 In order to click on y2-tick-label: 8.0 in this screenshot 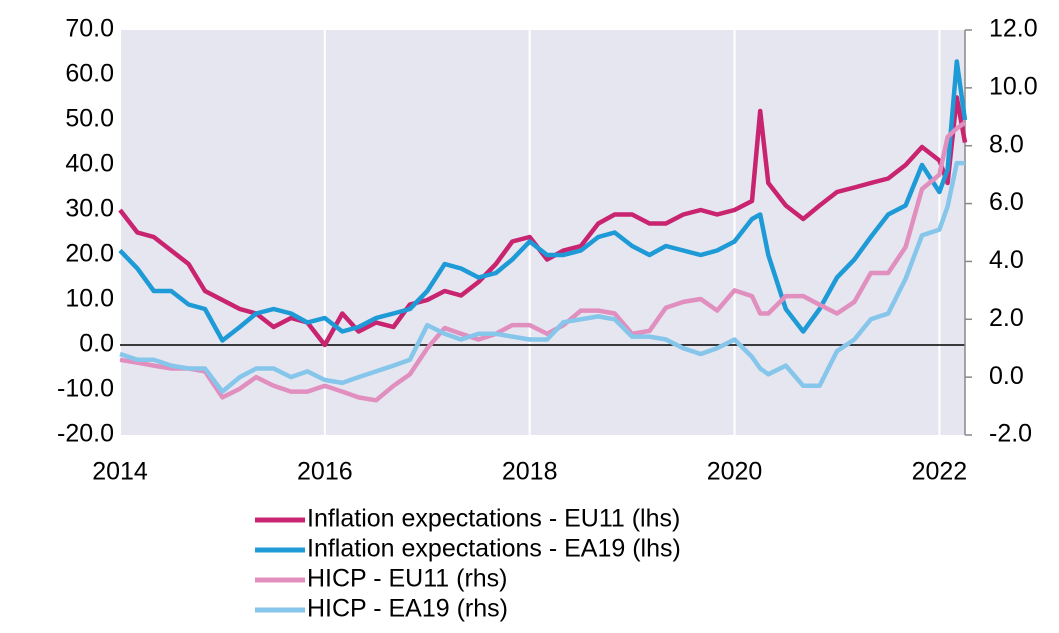, I will do `click(1006, 144)`.